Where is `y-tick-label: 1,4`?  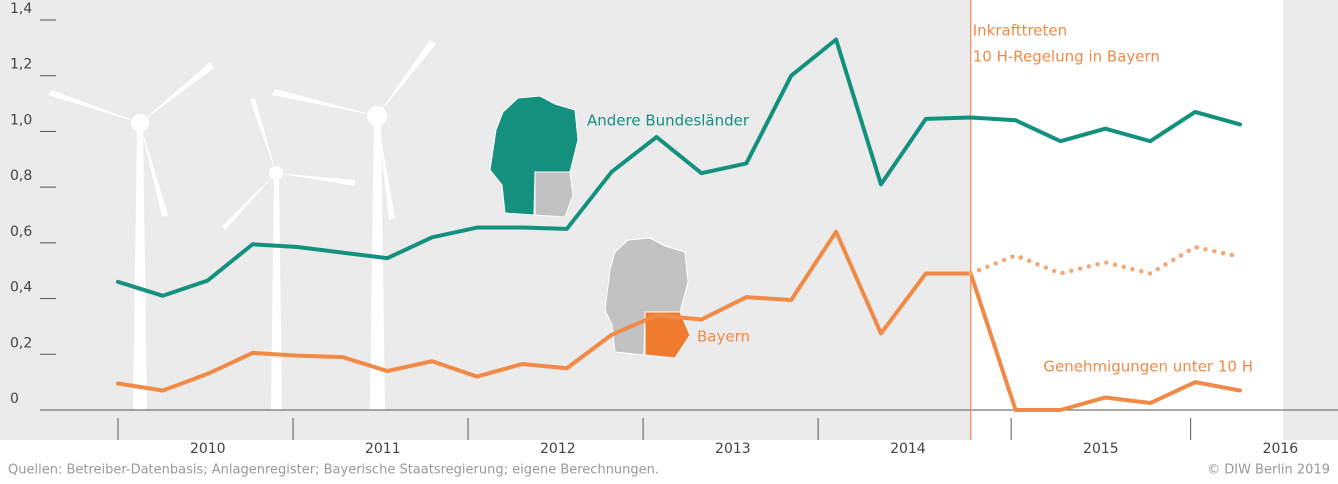 y-tick-label: 1,4 is located at coordinates (21, 9).